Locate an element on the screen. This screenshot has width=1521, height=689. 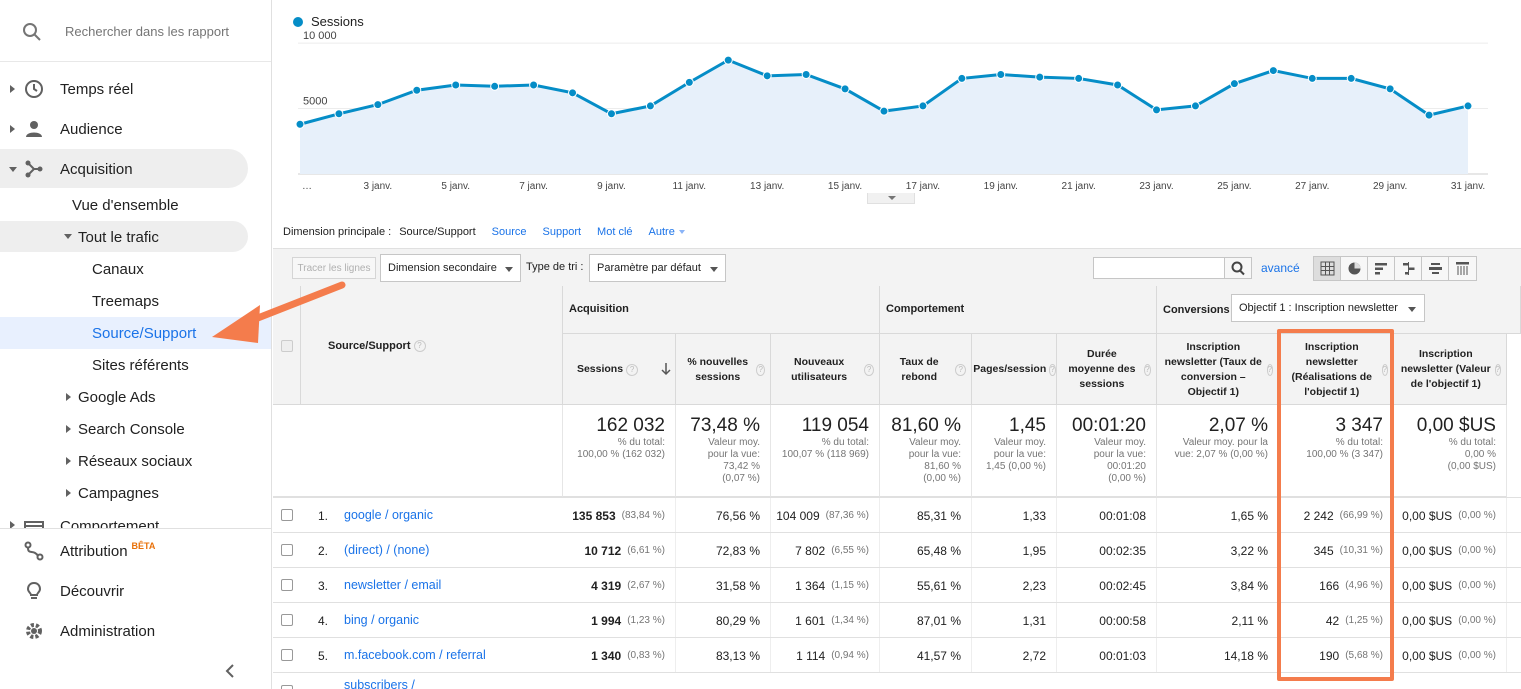
nav-discover: Découvrir is located at coordinates (135, 591).